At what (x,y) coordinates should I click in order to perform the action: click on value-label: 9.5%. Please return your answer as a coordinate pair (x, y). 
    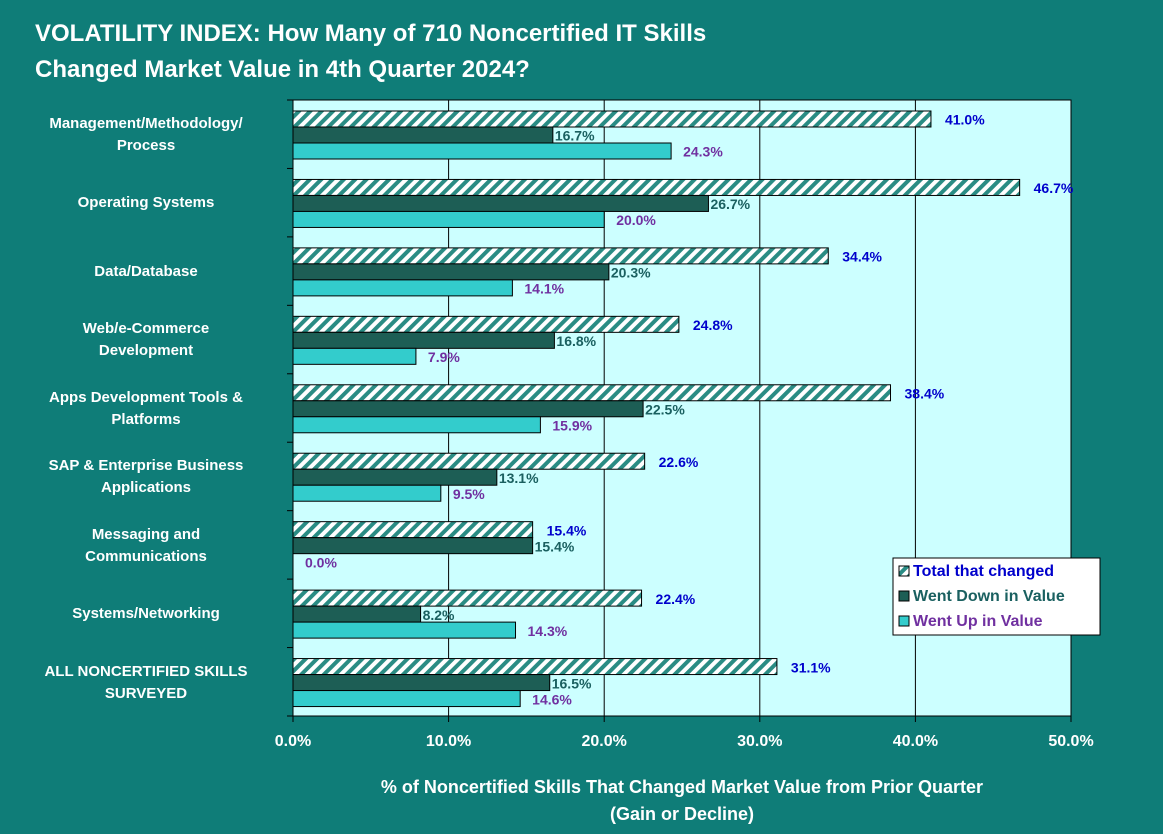
    Looking at the image, I should click on (469, 494).